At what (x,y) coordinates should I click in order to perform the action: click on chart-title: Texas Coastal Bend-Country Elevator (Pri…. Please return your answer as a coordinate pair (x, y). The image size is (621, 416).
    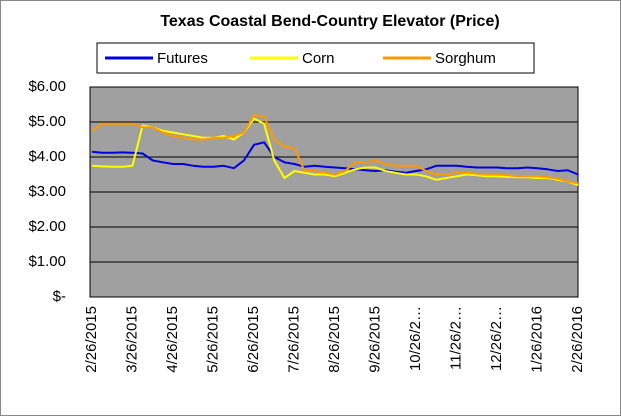
    Looking at the image, I should click on (329, 21).